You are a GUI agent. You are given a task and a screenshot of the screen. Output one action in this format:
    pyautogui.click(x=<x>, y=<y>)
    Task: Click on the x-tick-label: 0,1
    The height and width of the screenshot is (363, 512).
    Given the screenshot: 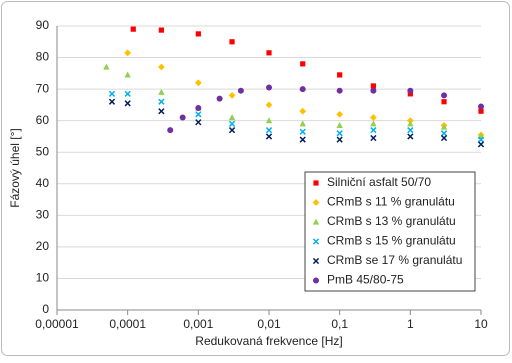 What is the action you would take?
    pyautogui.click(x=339, y=324)
    